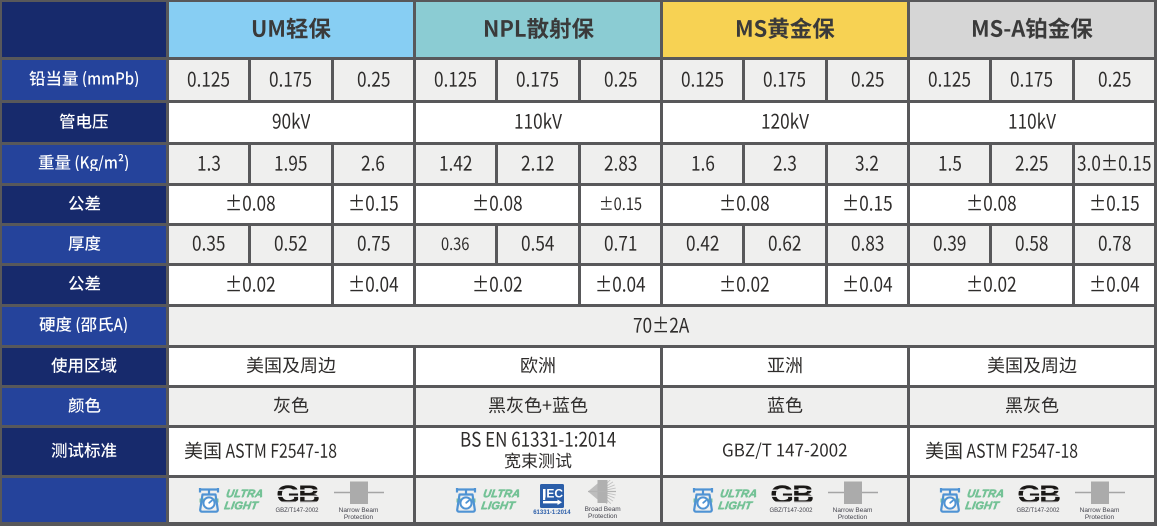 The image size is (1157, 526). Describe the element at coordinates (553, 494) in the screenshot. I see `svg-text: IEC` at that location.